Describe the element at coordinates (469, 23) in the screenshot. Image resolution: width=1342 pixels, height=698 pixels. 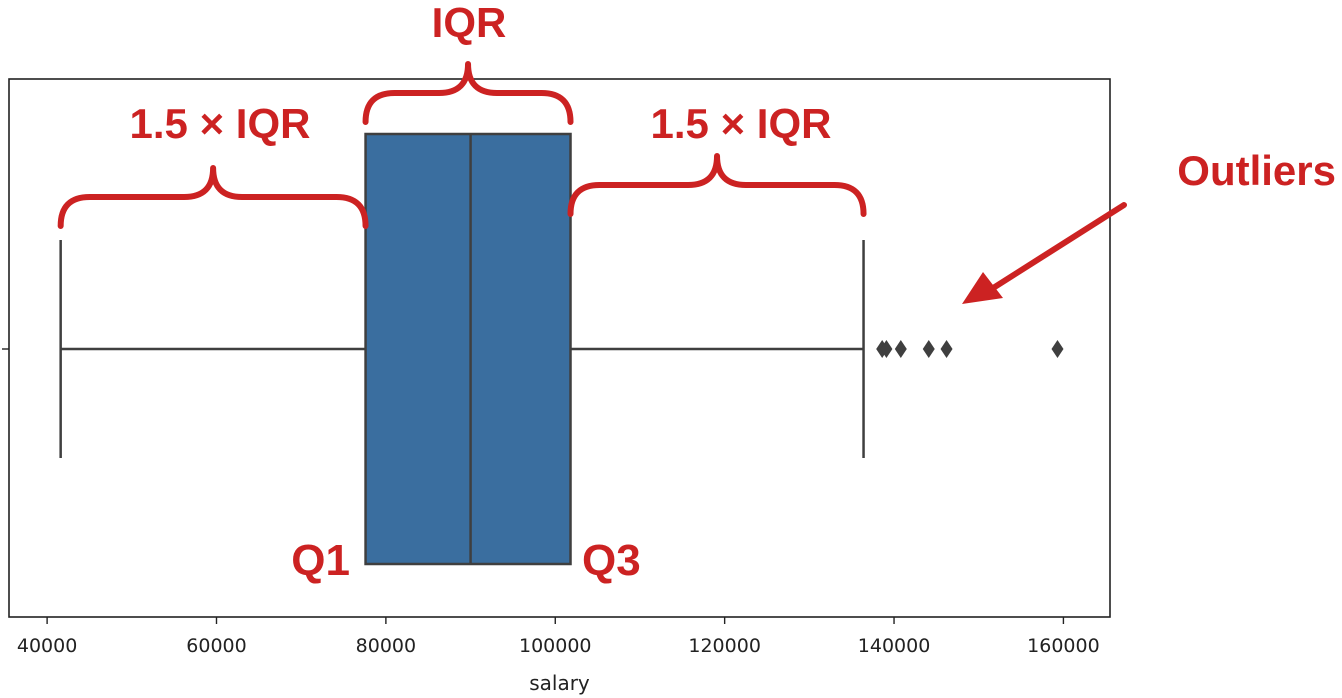
I see `iqr-label: IQR` at that location.